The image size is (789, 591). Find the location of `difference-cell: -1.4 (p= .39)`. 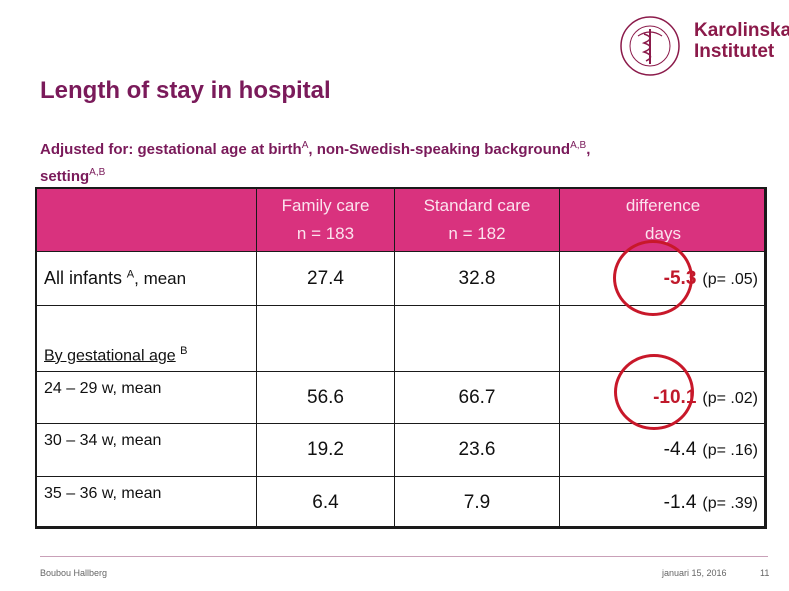

difference-cell: -1.4 (p= .39) is located at coordinates (663, 502).